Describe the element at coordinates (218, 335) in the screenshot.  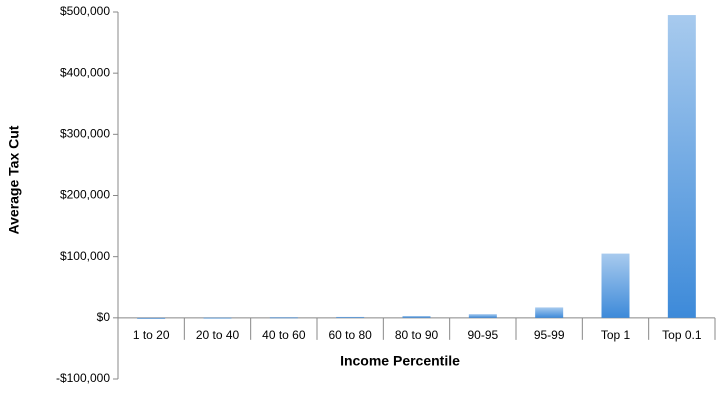
I see `x-tick-label: 20 to 40` at that location.